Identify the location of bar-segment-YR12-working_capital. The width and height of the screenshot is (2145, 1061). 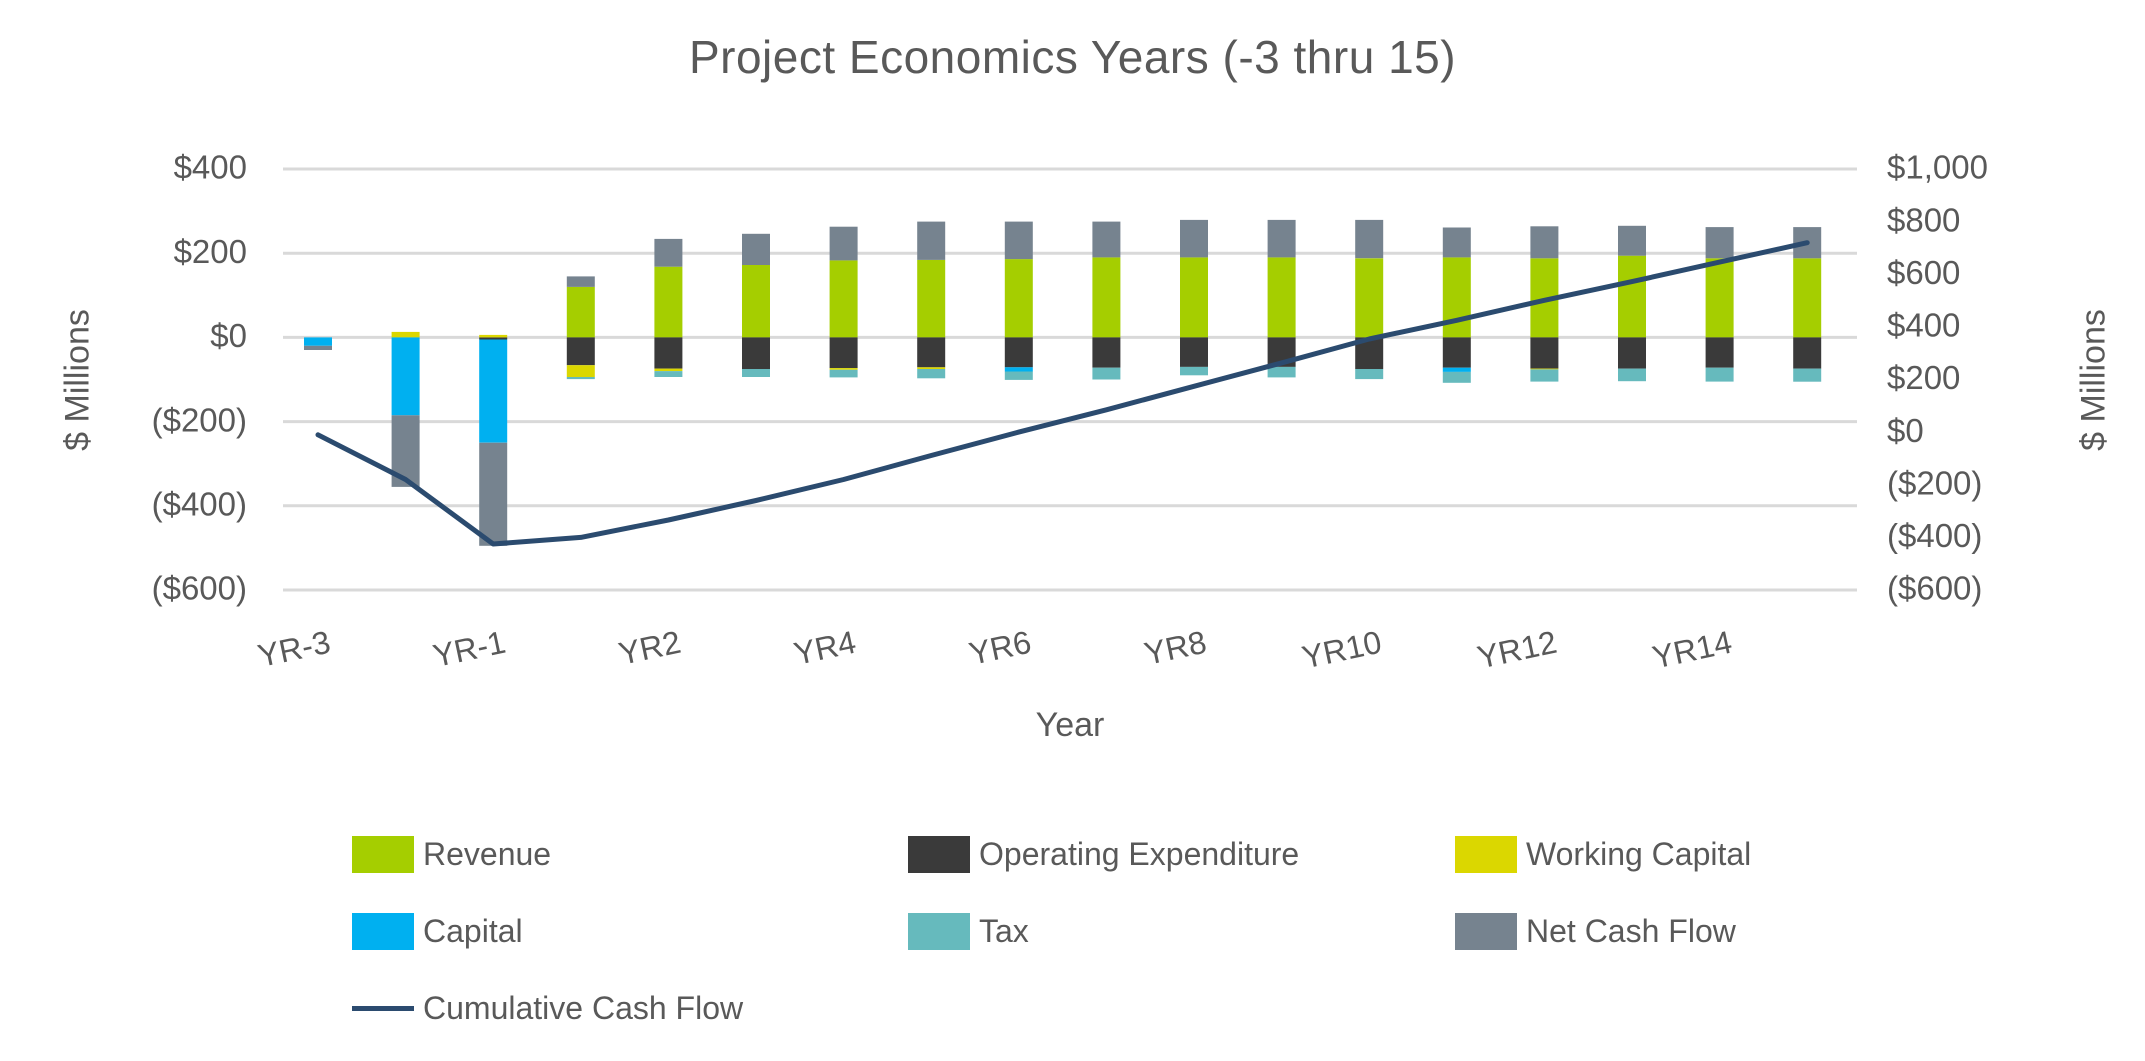
(1544, 369).